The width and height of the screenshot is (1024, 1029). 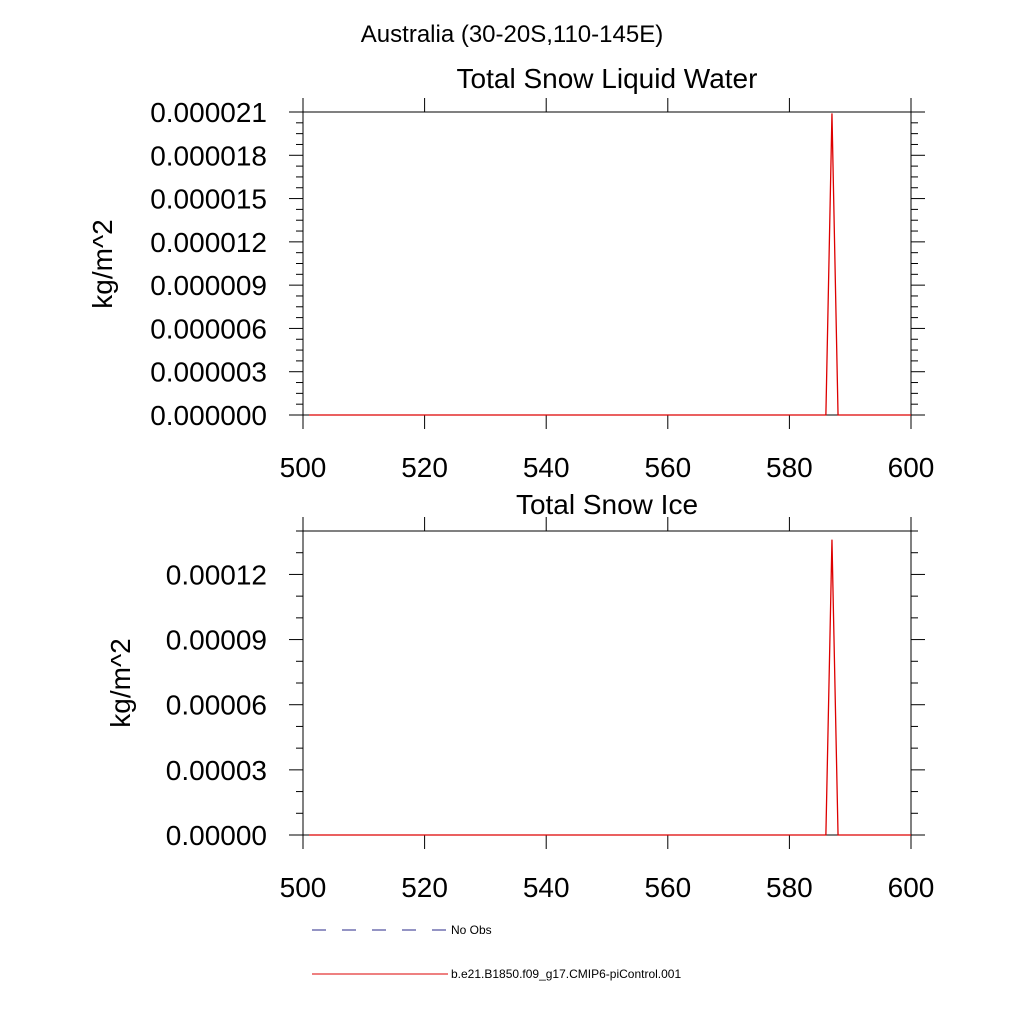 I want to click on y-tick-label: 0.000018, so click(x=208, y=155).